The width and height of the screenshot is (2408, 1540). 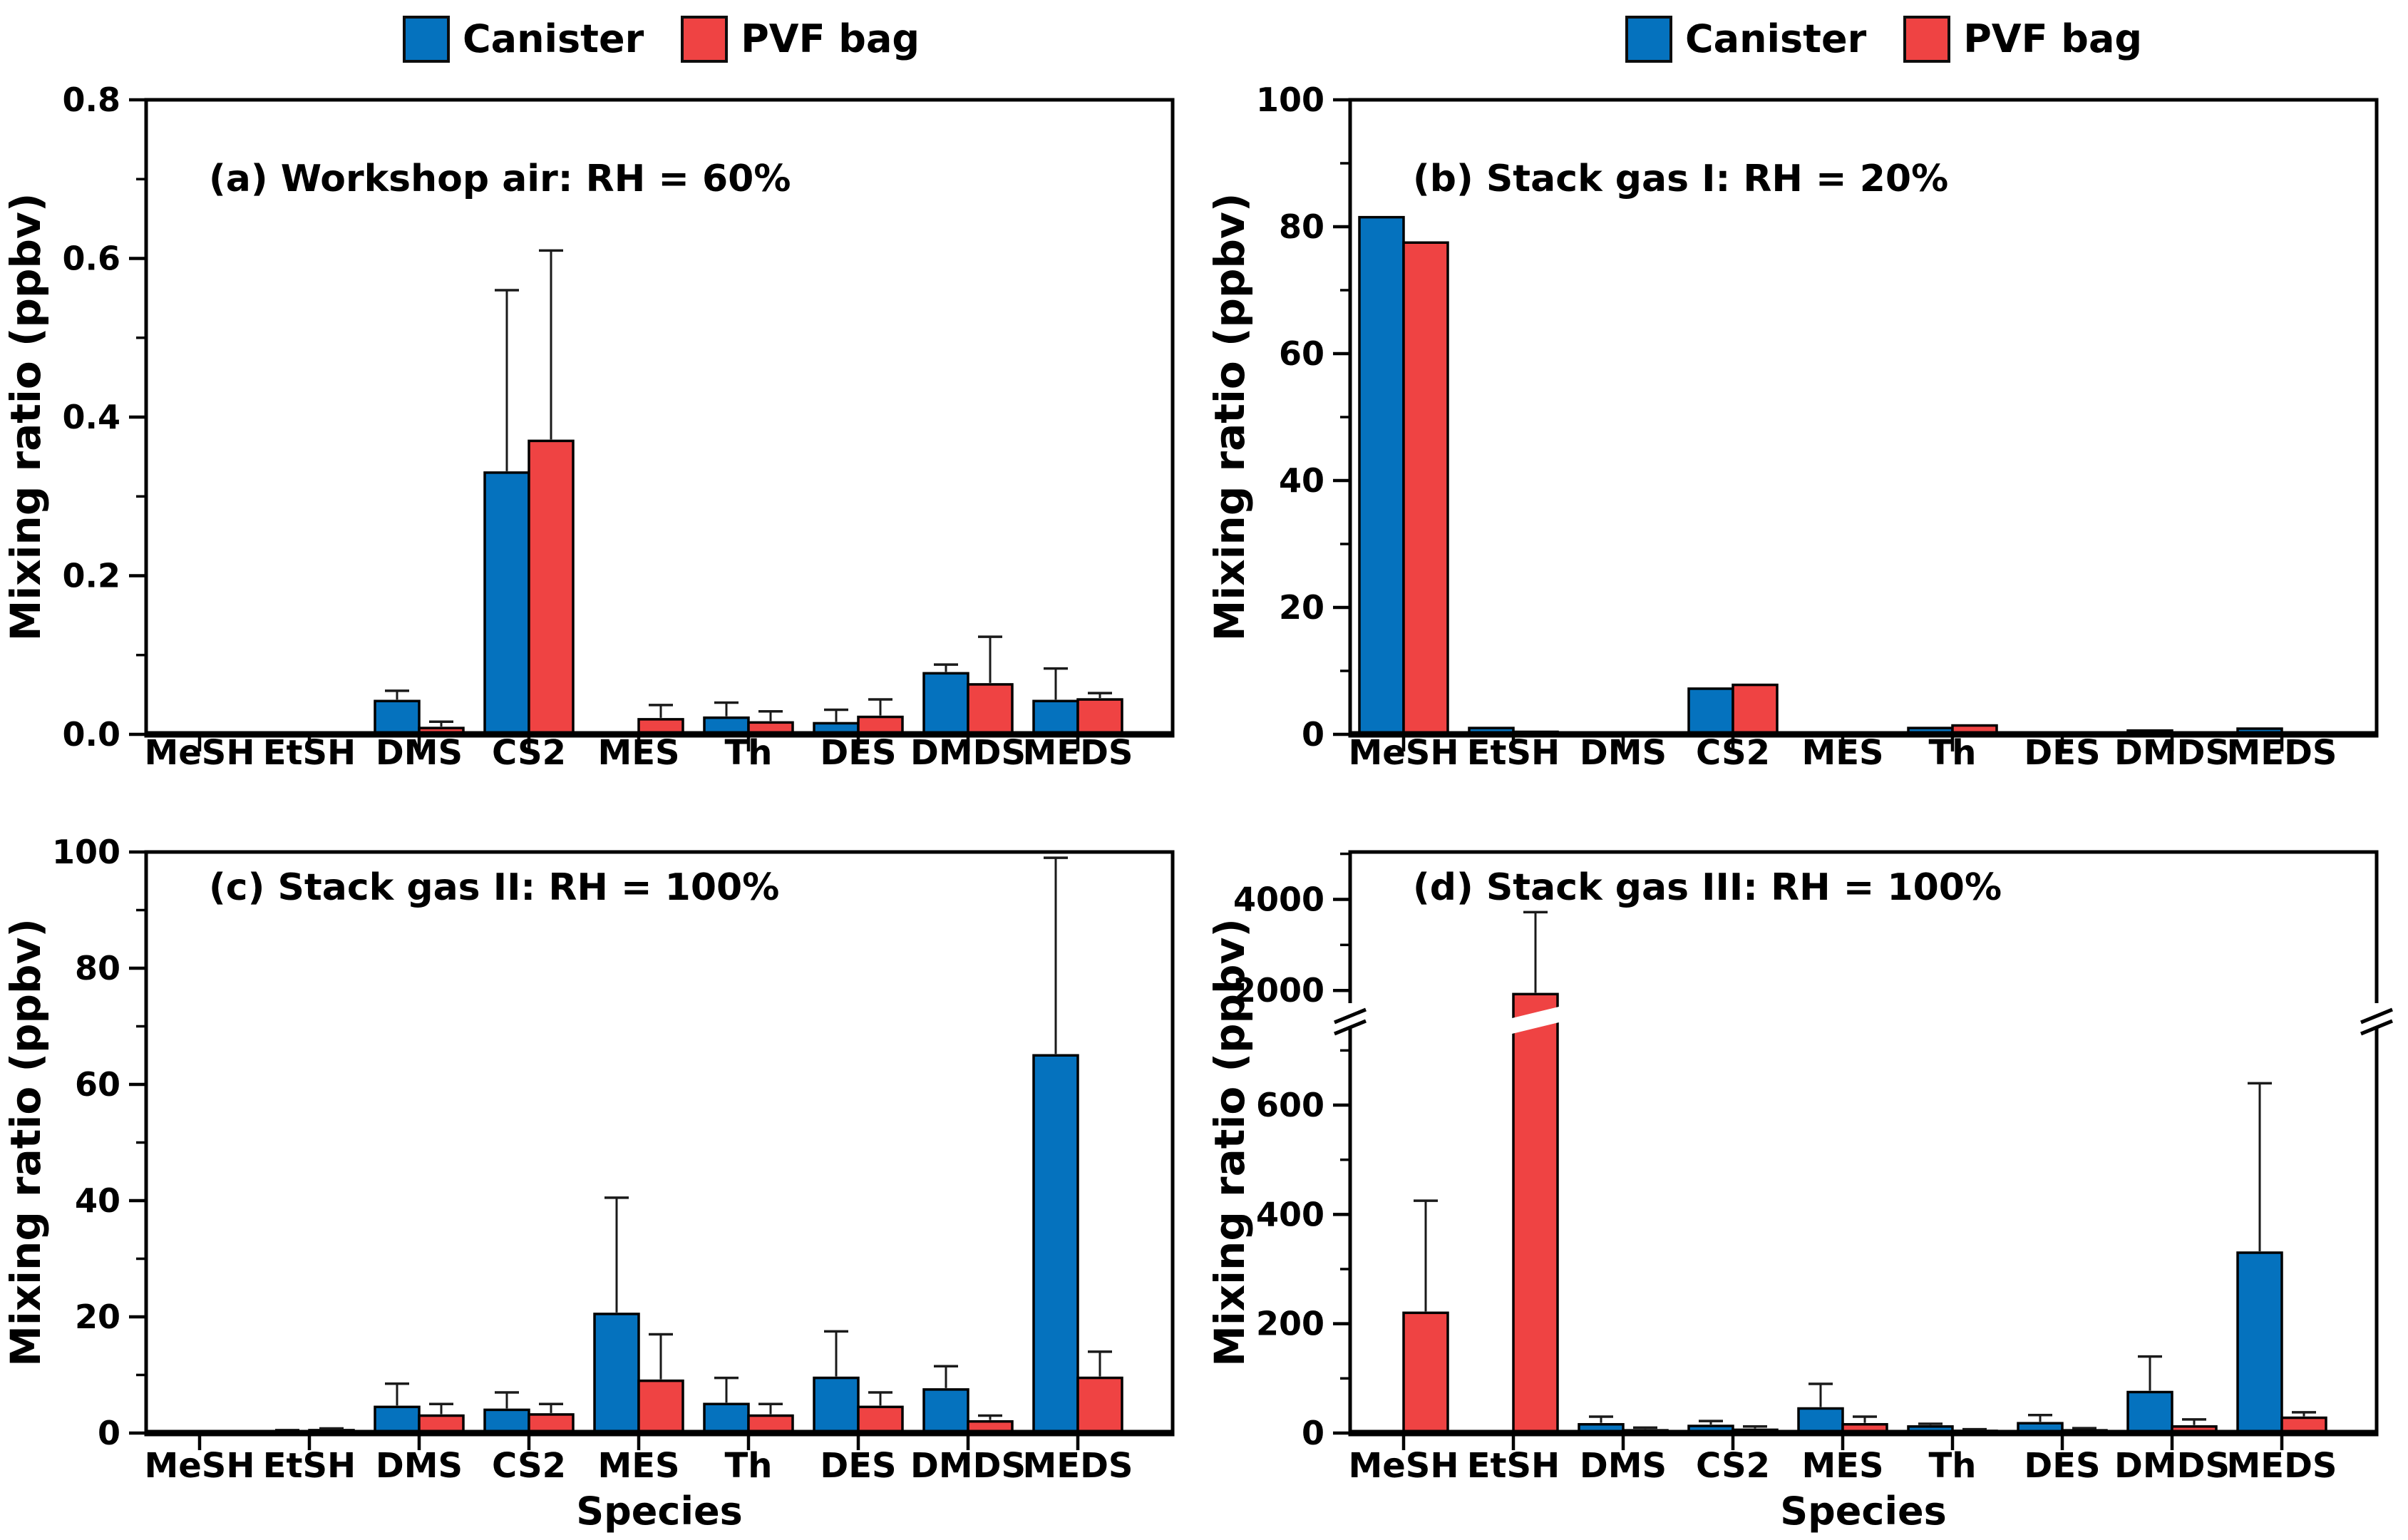 I want to click on svg-text: 2000, so click(x=1278, y=990).